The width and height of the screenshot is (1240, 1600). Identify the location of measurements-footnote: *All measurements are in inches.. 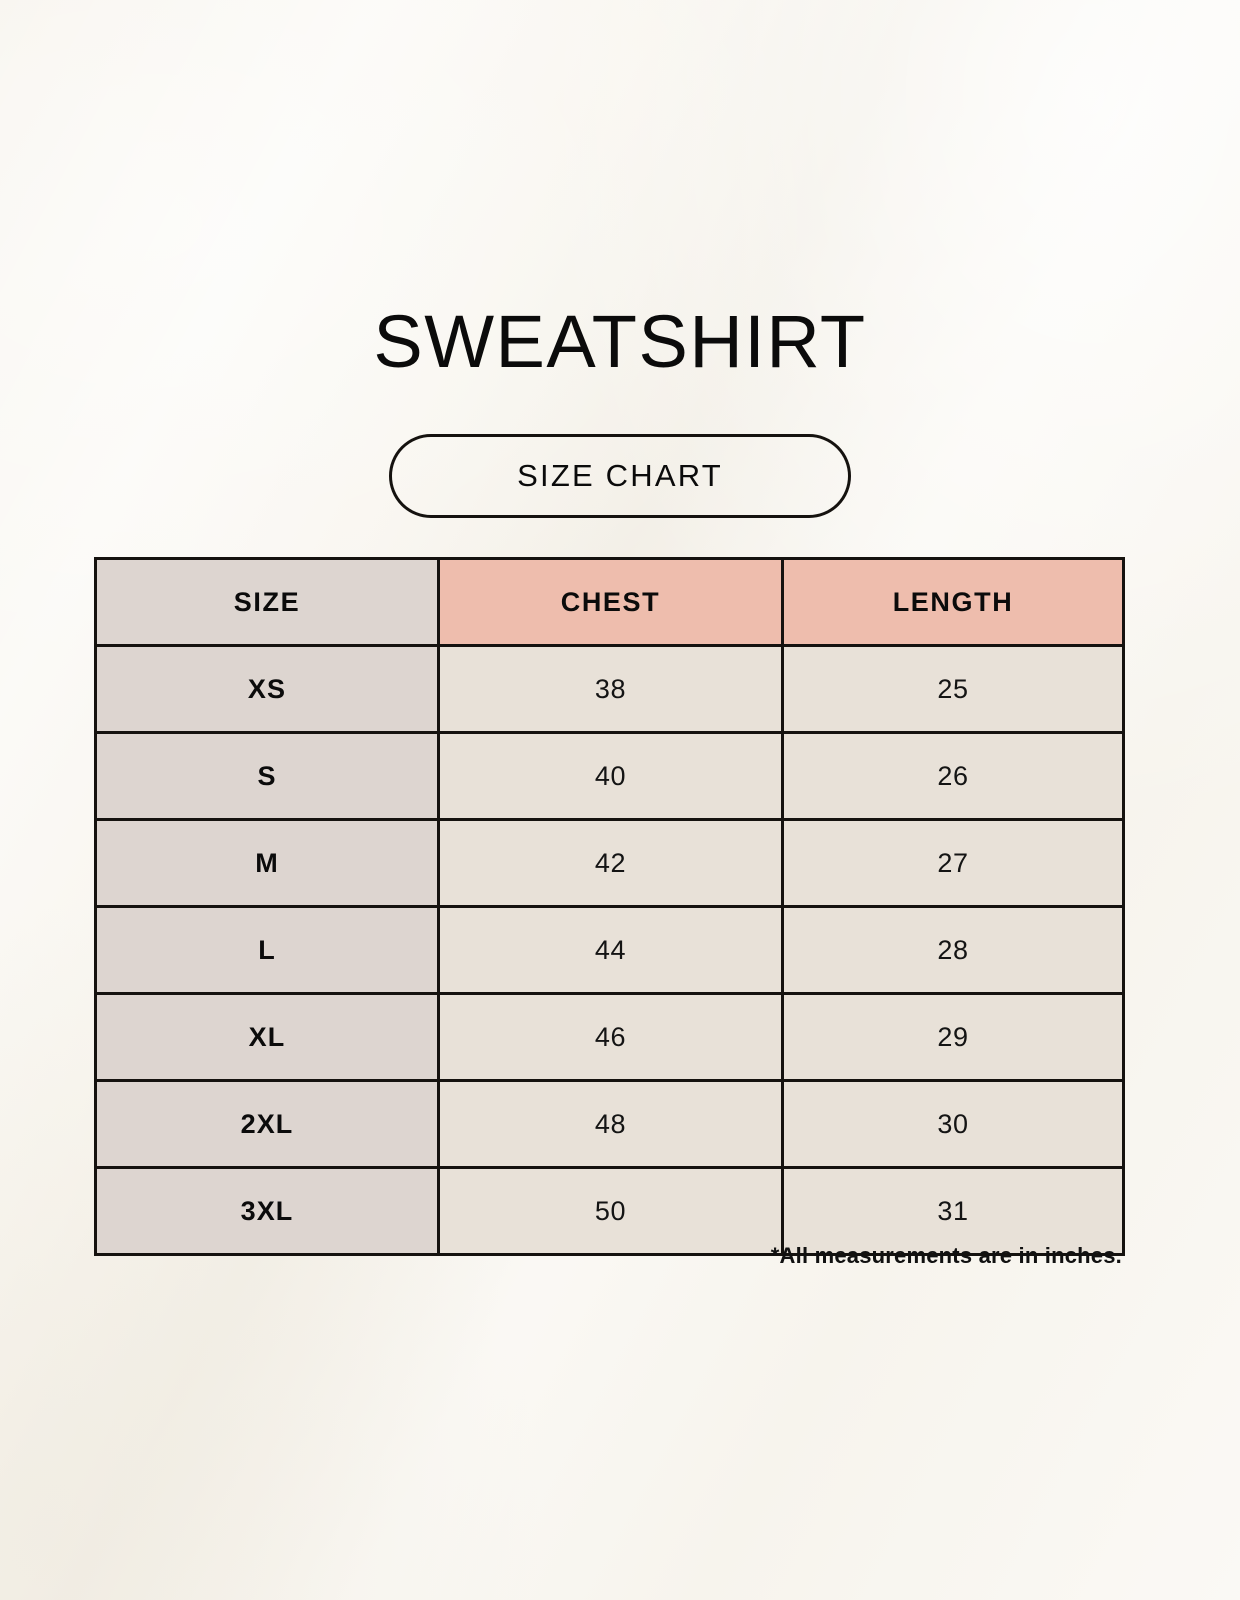
(946, 1255).